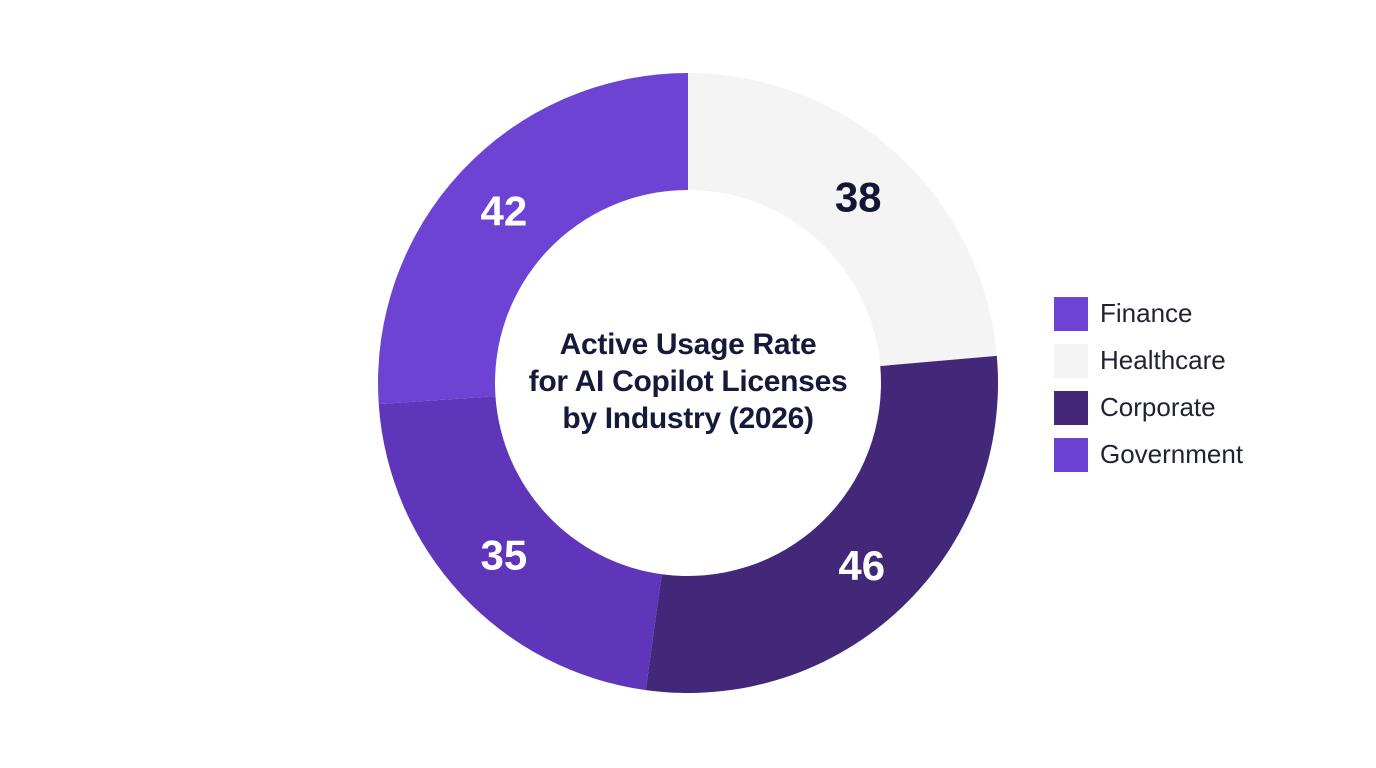 This screenshot has width=1376, height=768. Describe the element at coordinates (503, 555) in the screenshot. I see `slice-label-government: 35` at that location.